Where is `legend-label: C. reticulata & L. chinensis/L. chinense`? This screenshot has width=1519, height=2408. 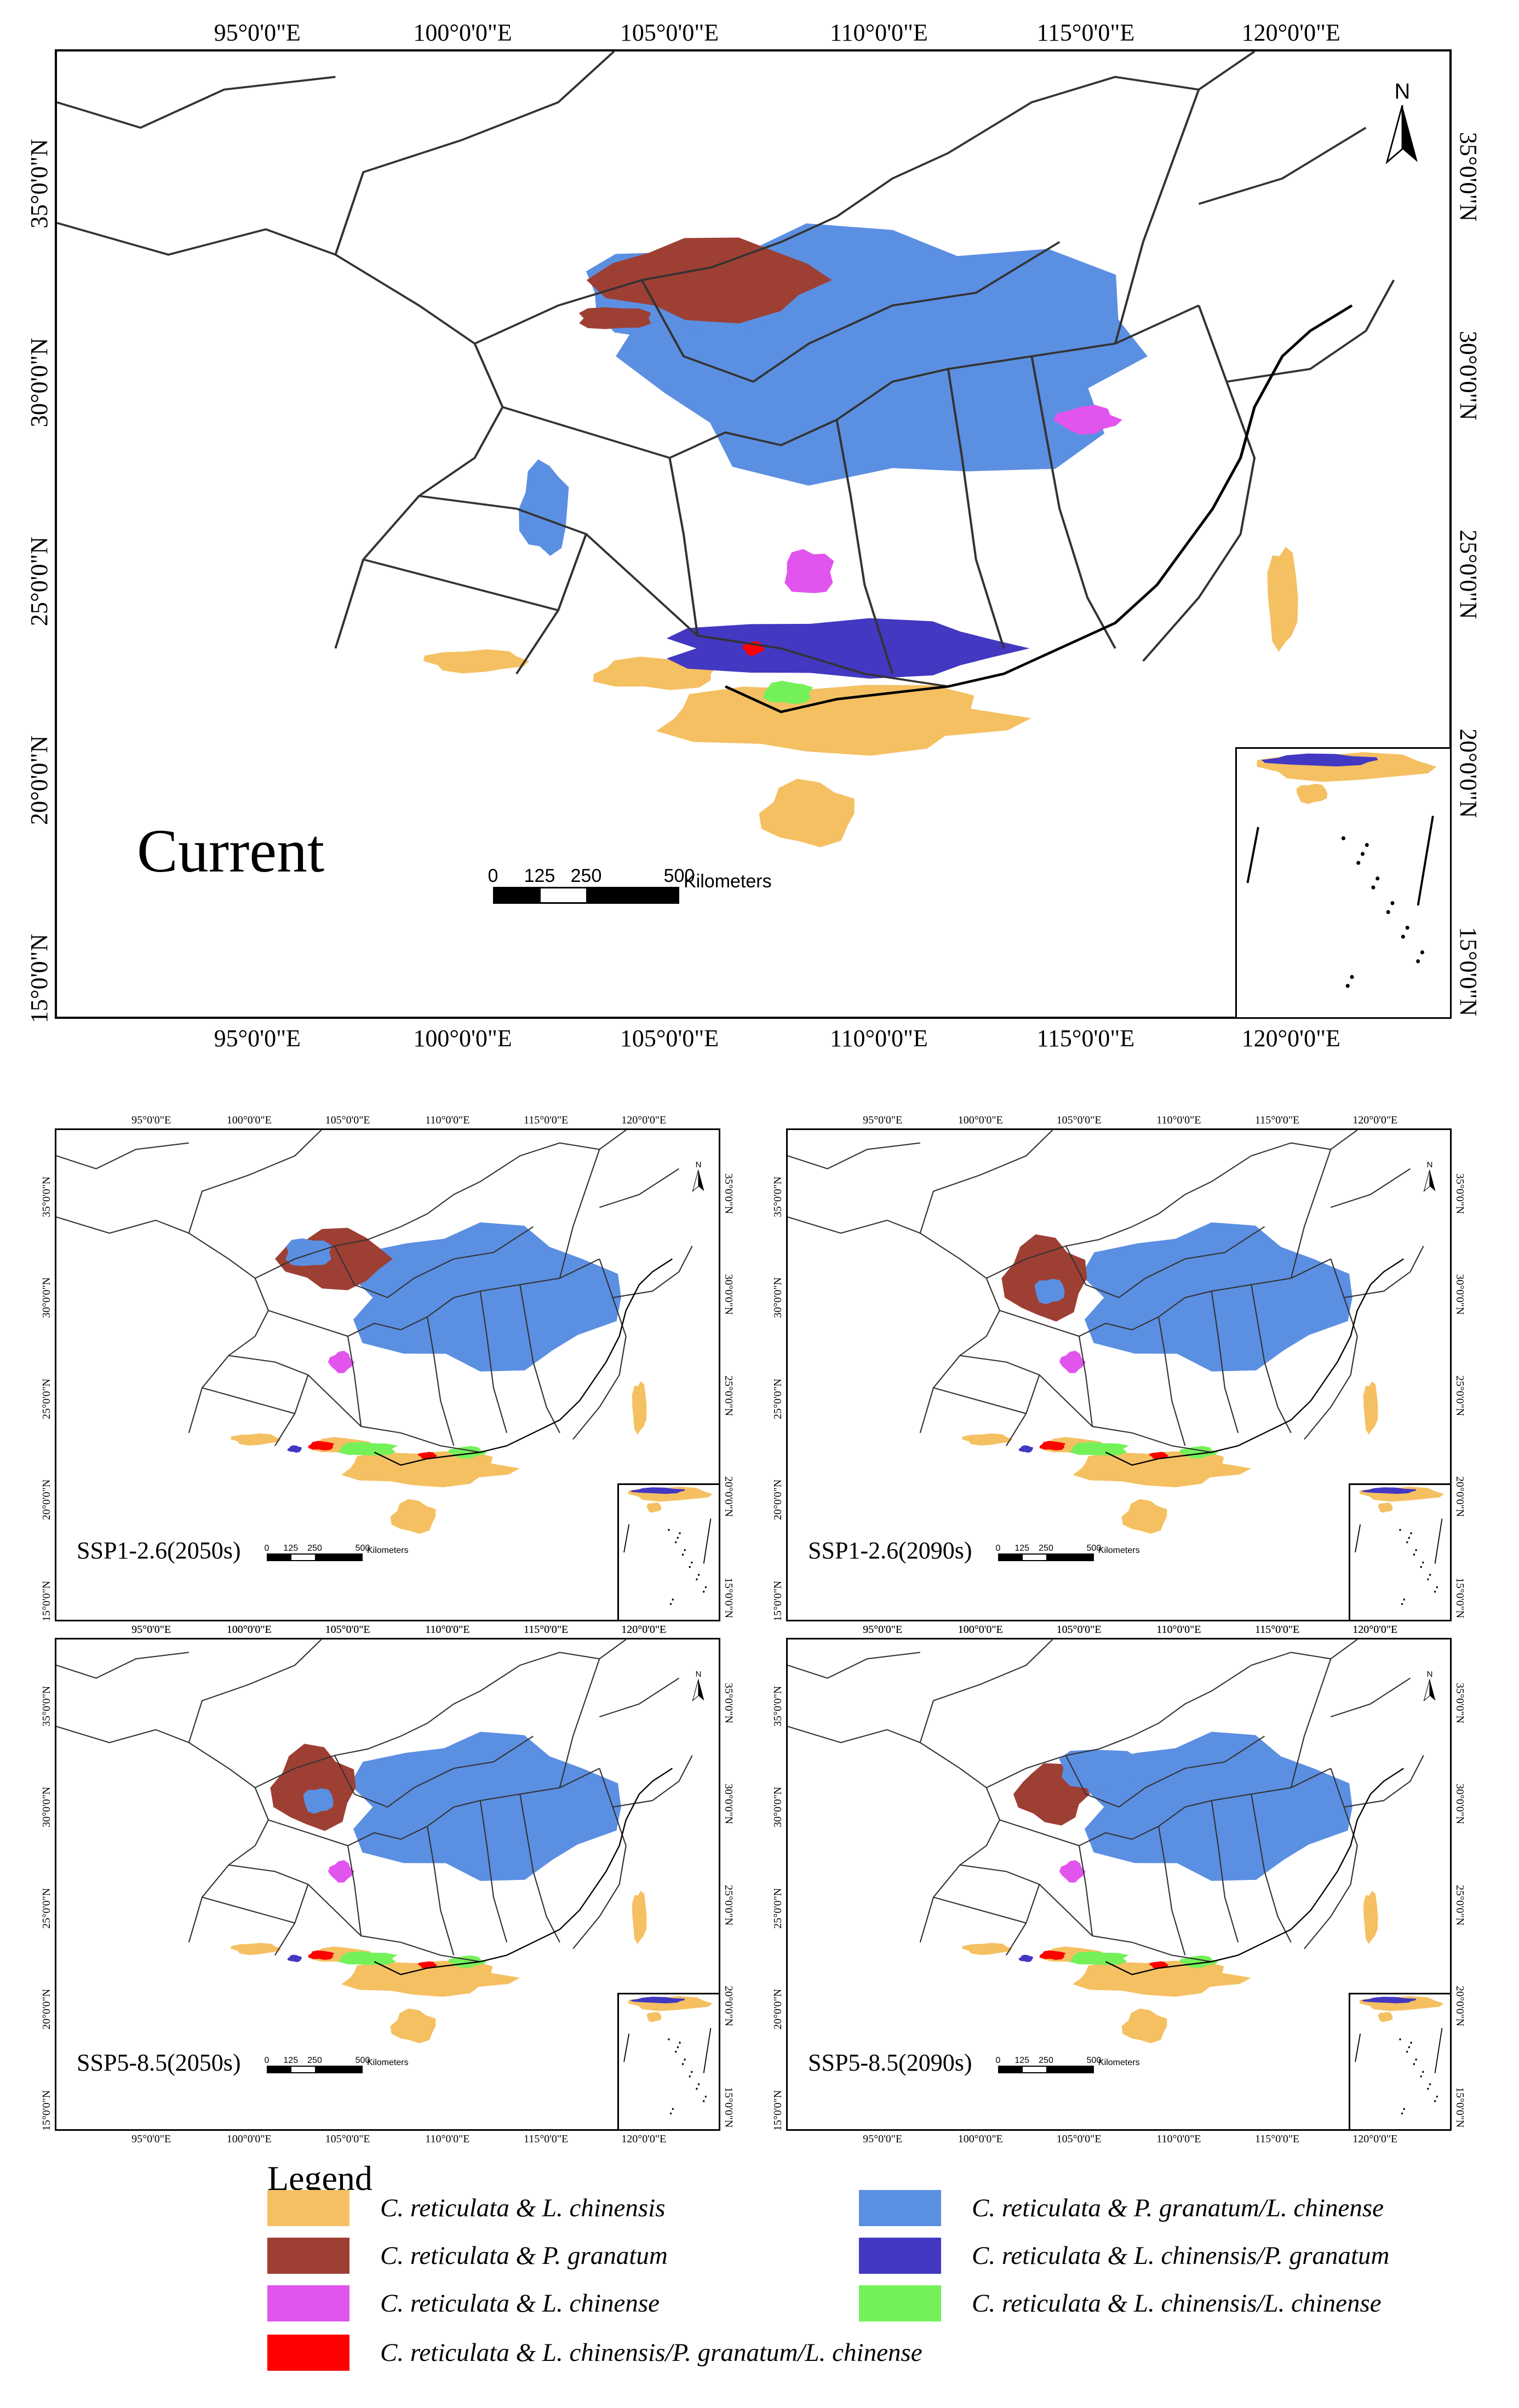 legend-label: C. reticulata & L. chinensis/L. chinense is located at coordinates (1177, 2303).